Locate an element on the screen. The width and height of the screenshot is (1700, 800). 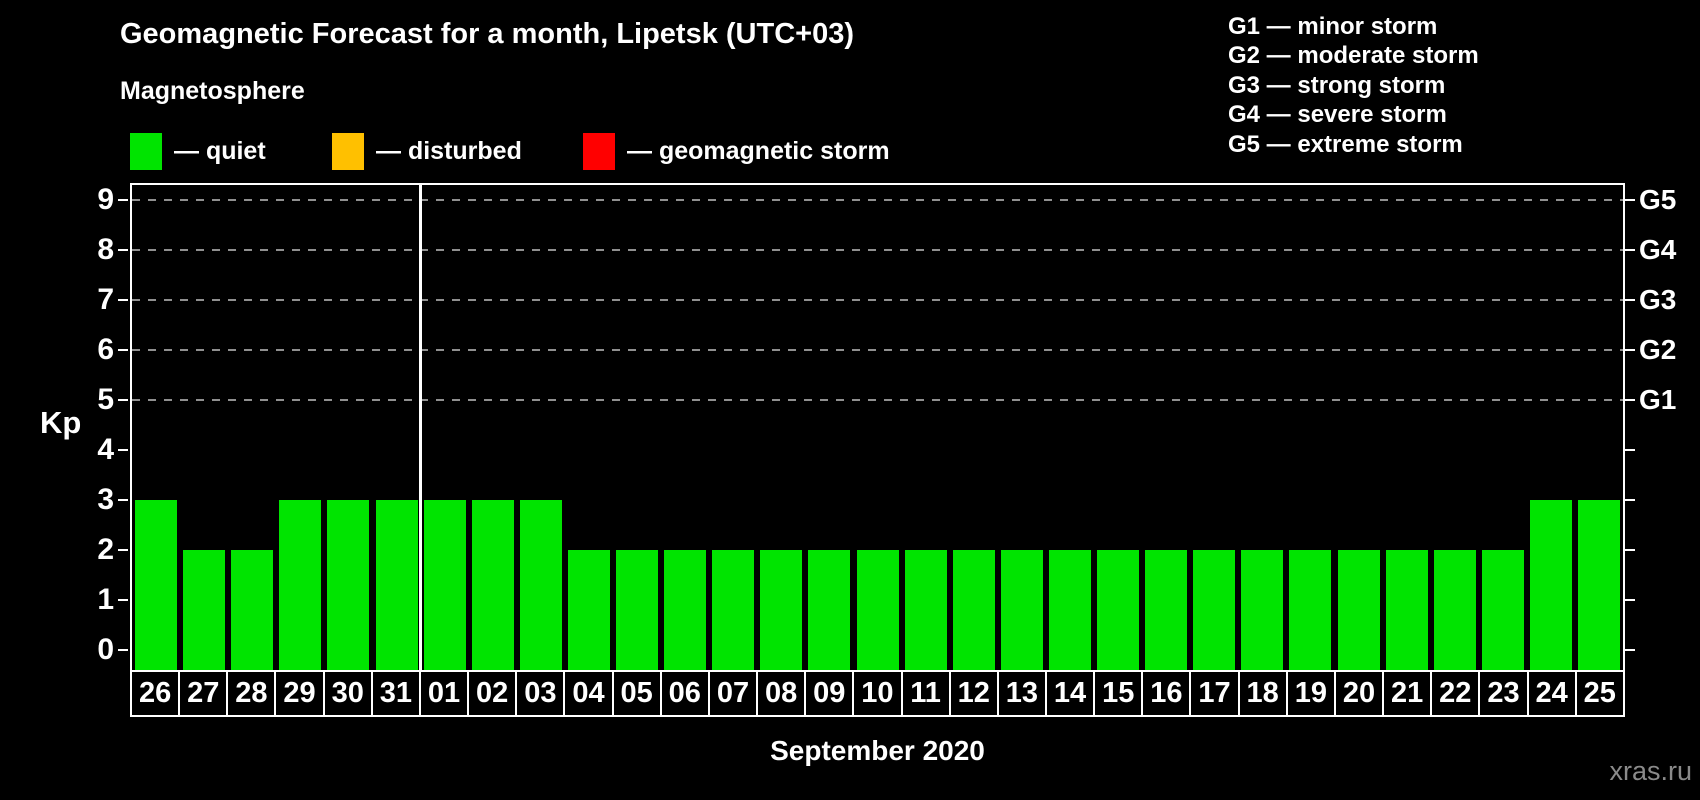
kp-tick-label-5: 5 is located at coordinates (105, 399).